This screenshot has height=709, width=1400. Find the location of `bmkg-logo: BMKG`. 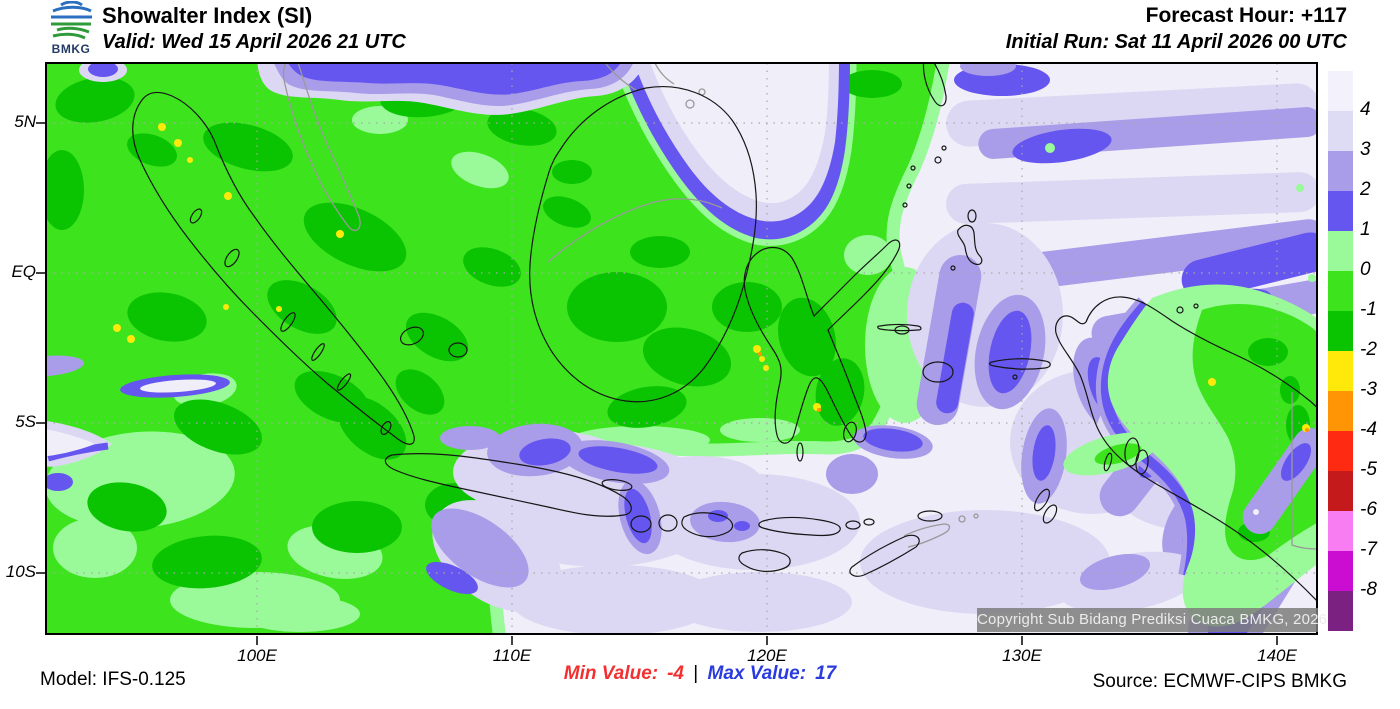

bmkg-logo: BMKG is located at coordinates (71, 28).